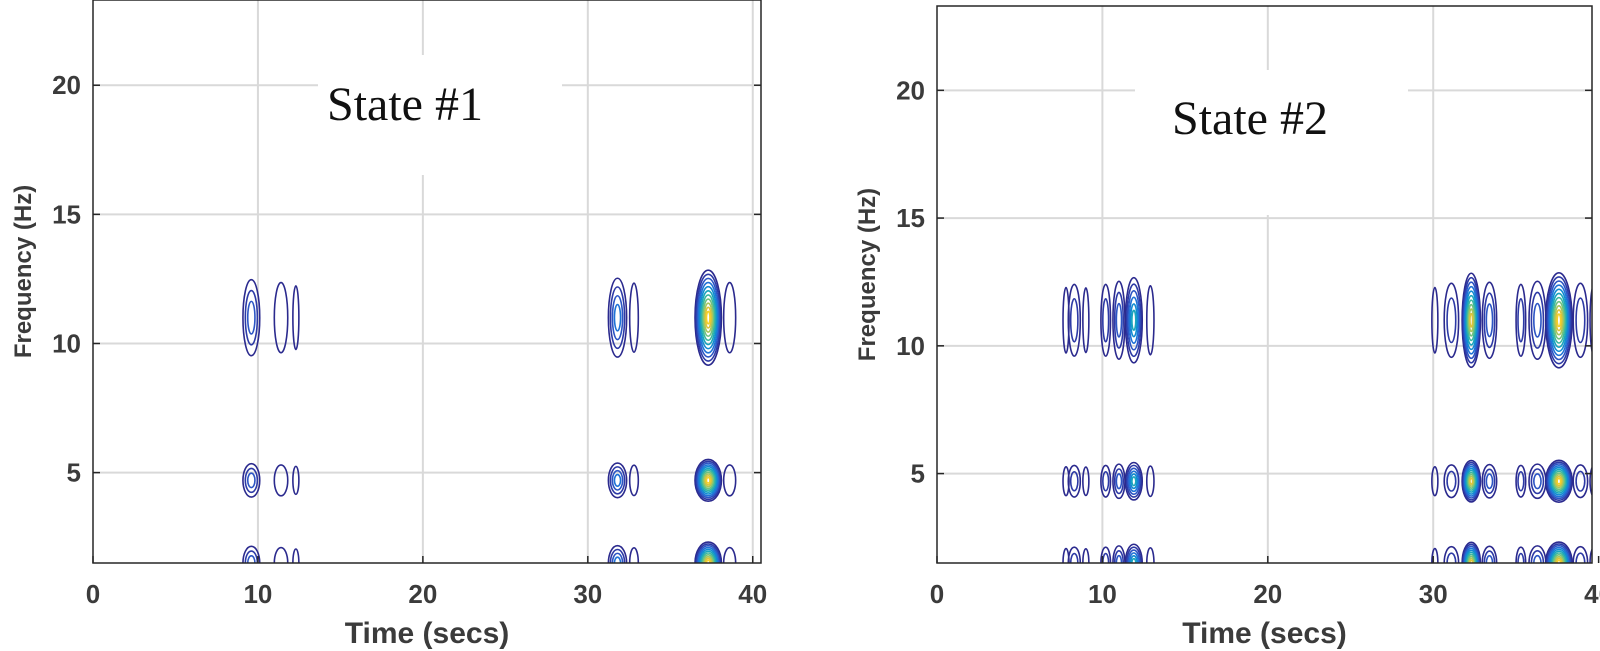  I want to click on y-tick-label: 10, so click(910, 346).